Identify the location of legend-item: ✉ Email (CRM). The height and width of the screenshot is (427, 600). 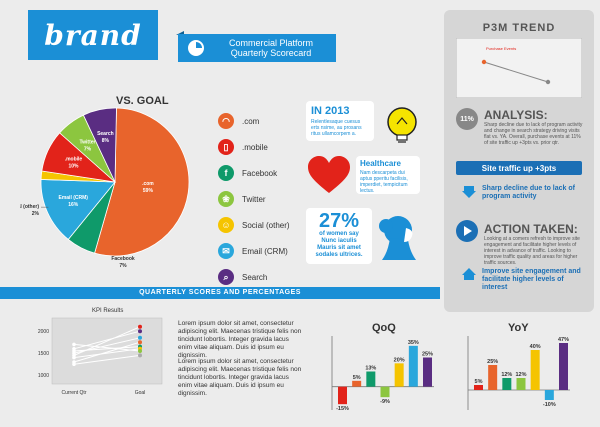
(253, 251).